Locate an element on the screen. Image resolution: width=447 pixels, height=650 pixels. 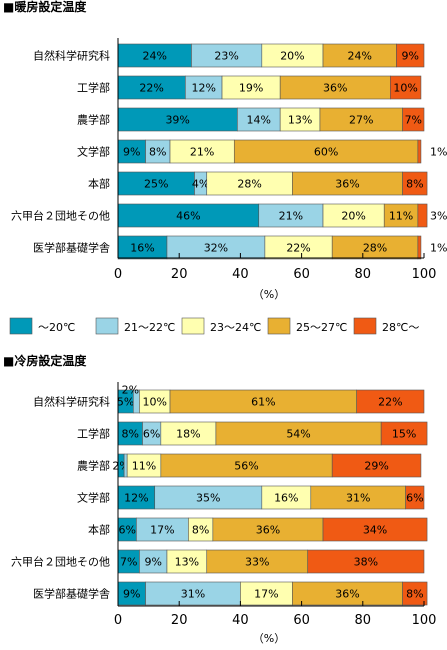
data-label: 2% is located at coordinates (130, 390).